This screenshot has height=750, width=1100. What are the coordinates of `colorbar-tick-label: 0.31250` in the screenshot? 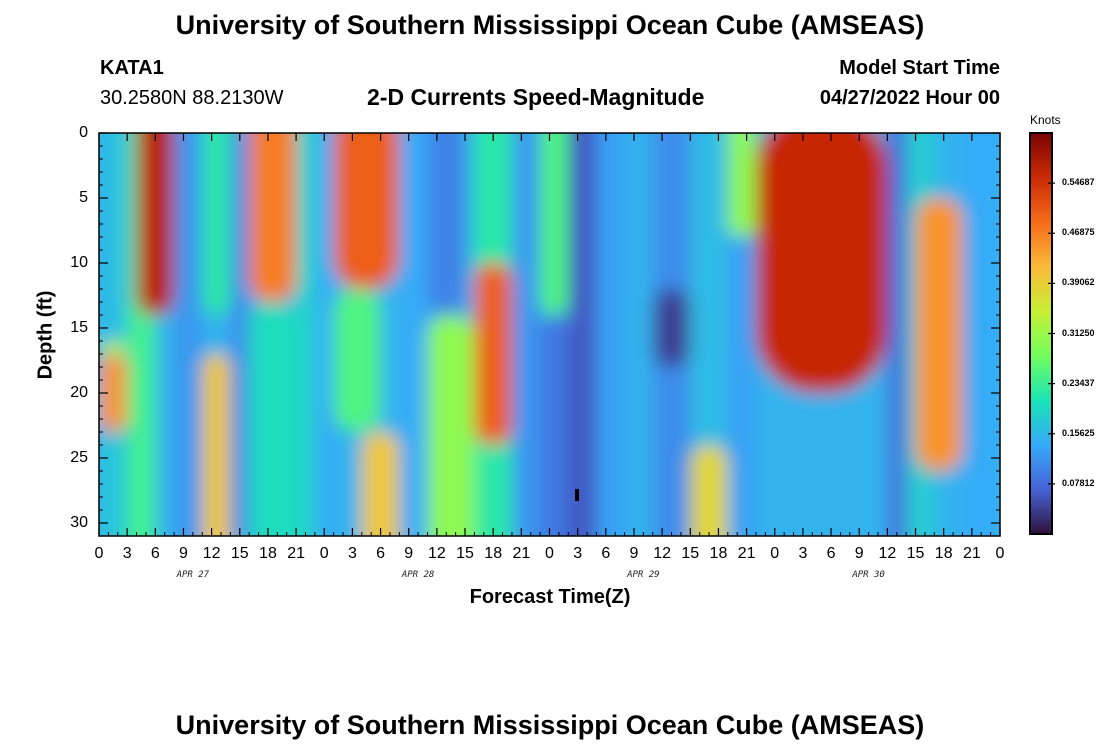 It's located at (1078, 332).